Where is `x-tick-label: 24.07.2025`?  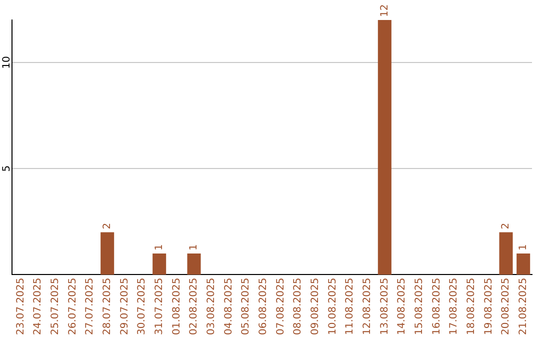
x-tick-label: 24.07.2025 is located at coordinates (38, 307).